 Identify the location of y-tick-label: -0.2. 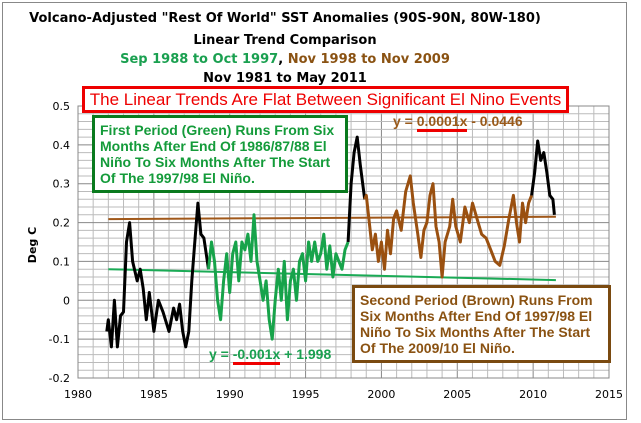
(59, 378).